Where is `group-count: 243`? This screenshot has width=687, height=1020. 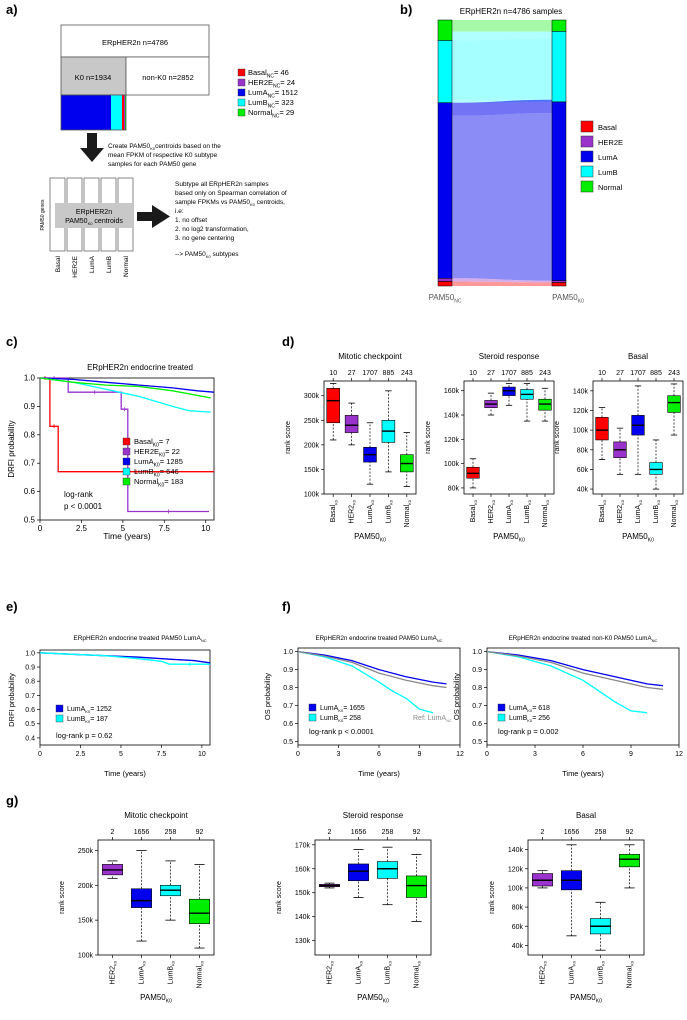
group-count: 243 is located at coordinates (545, 373).